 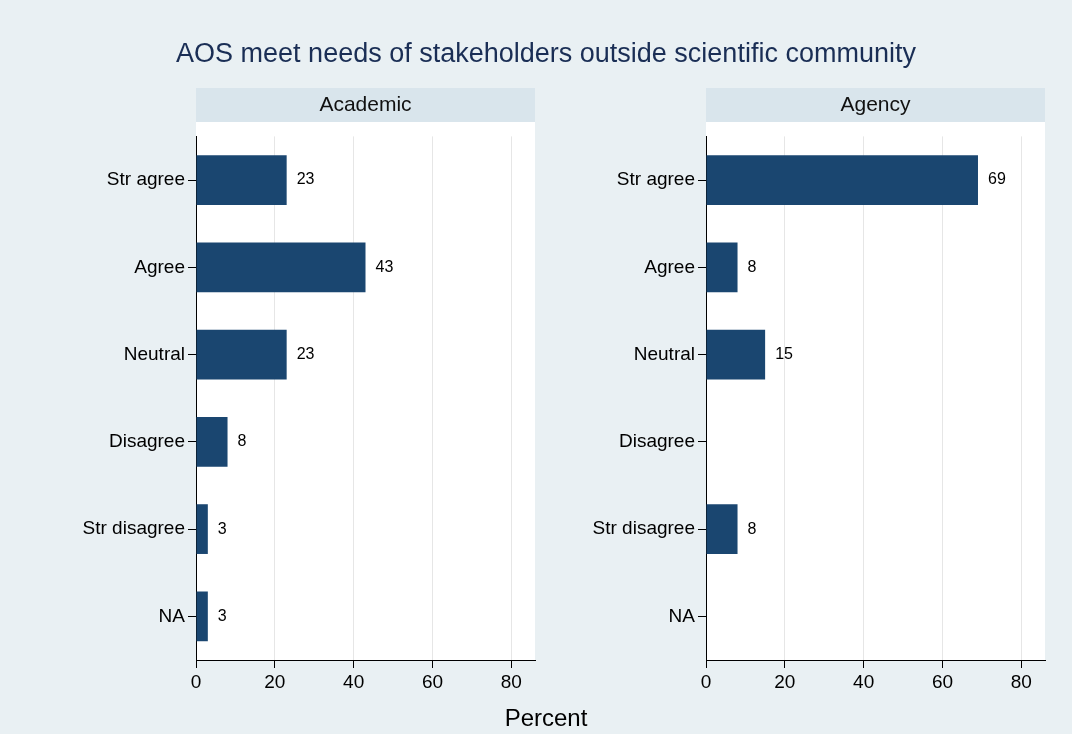 What do you see at coordinates (546, 53) in the screenshot?
I see `chart-title: AOS meet needs of stakeholders outside scientific community` at bounding box center [546, 53].